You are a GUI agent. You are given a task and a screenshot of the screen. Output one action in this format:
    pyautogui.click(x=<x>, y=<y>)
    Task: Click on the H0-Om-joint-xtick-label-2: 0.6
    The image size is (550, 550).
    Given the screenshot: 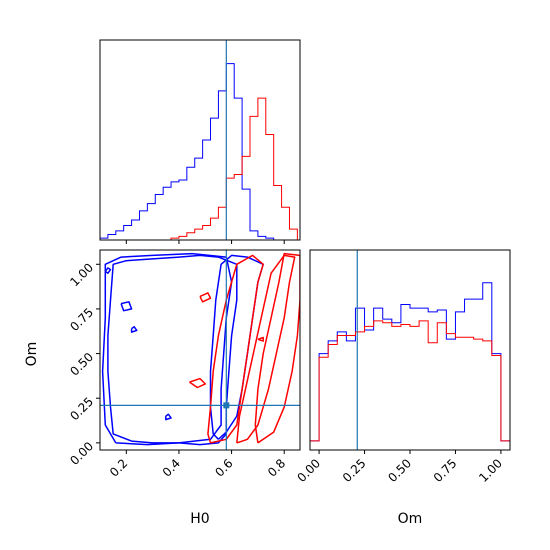 What is the action you would take?
    pyautogui.click(x=223, y=467)
    